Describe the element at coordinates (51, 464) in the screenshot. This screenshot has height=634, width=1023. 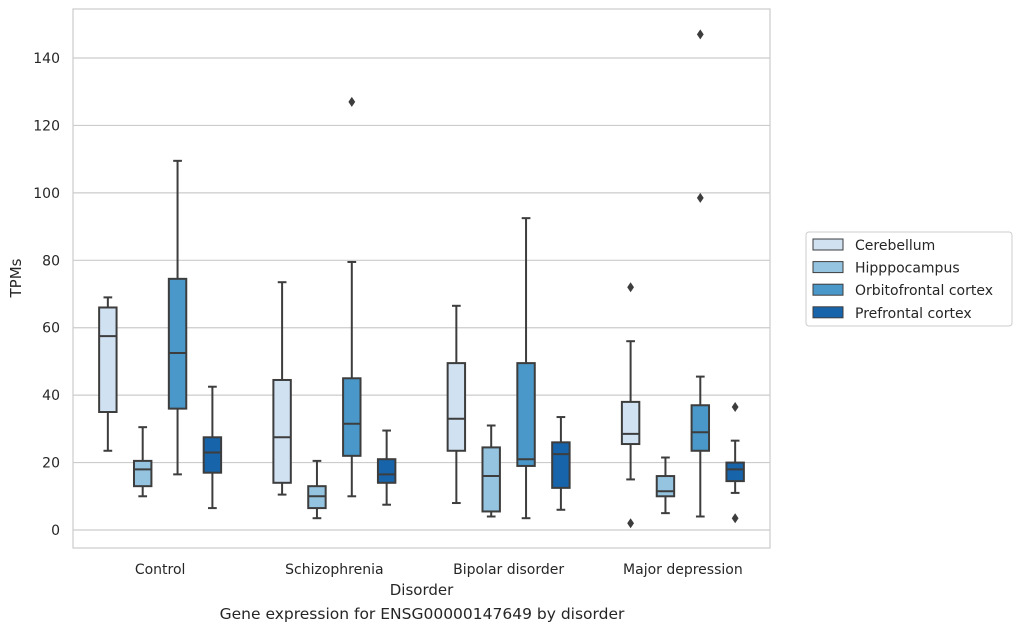
I see `y-tick-label: 20` at that location.